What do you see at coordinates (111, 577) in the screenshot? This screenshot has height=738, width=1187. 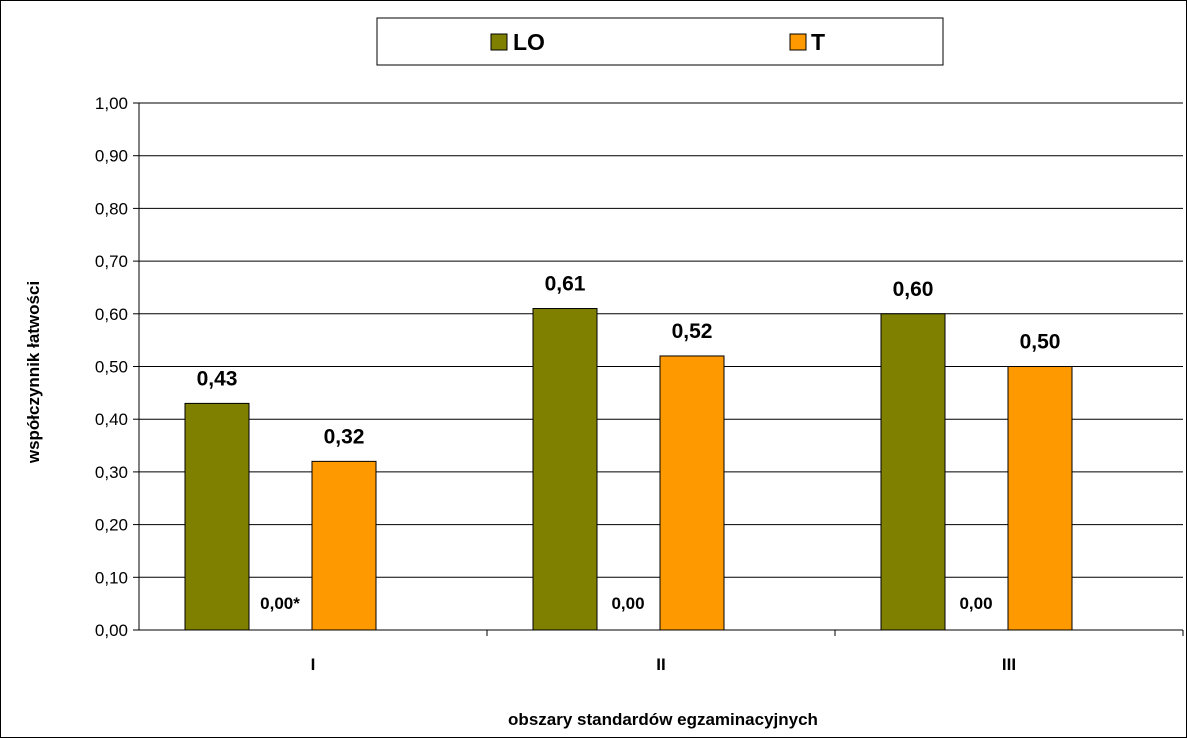 I see `y-tick-label: 0,10` at bounding box center [111, 577].